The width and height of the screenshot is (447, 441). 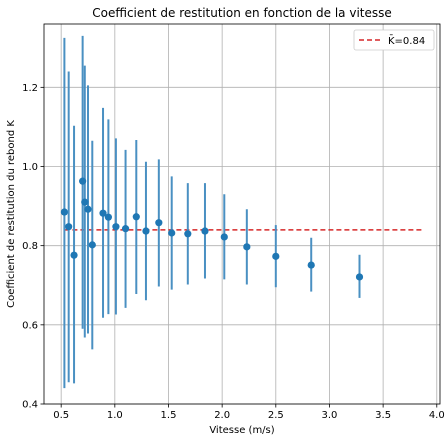 I want to click on y-tick-label: 0.8, so click(x=30, y=246).